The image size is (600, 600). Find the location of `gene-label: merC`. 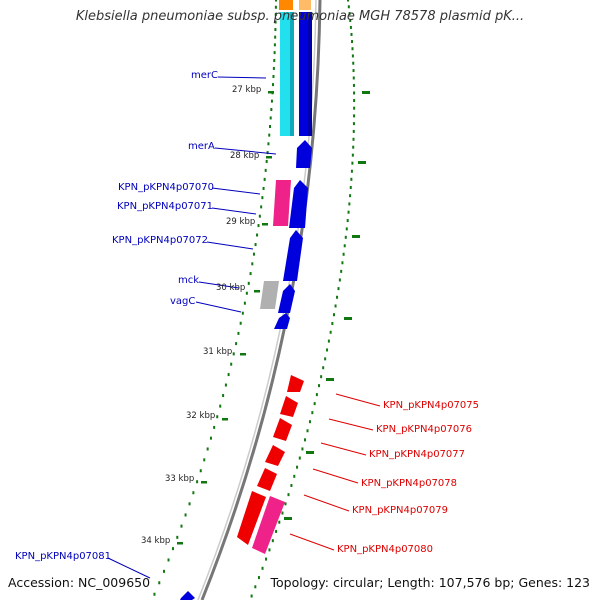

gene-label: merC is located at coordinates (204, 75).